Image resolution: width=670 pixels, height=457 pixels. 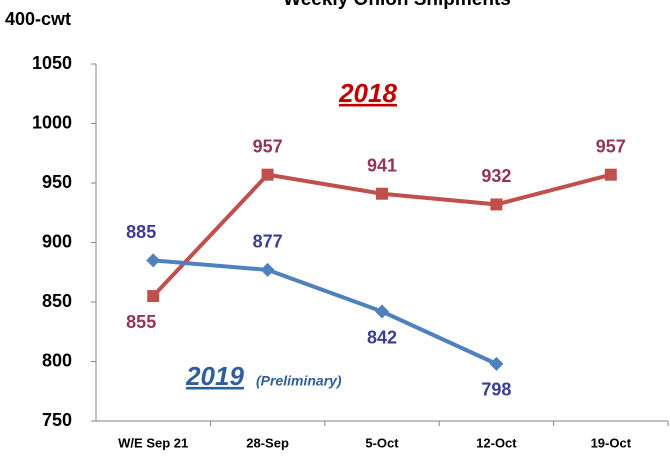 What do you see at coordinates (325, 312) in the screenshot?
I see `series-line` at bounding box center [325, 312].